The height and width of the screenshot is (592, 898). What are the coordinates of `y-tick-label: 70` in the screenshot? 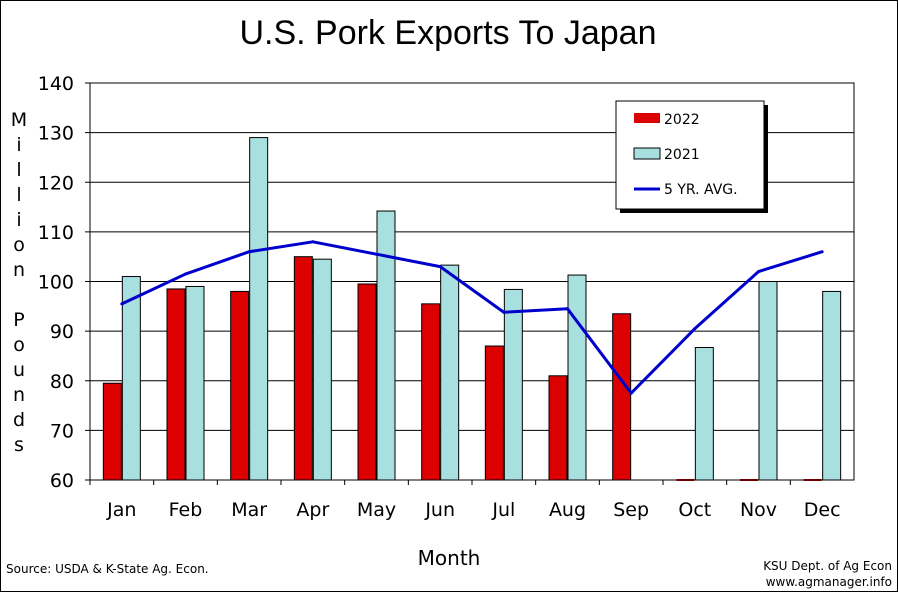 It's located at (62, 431).